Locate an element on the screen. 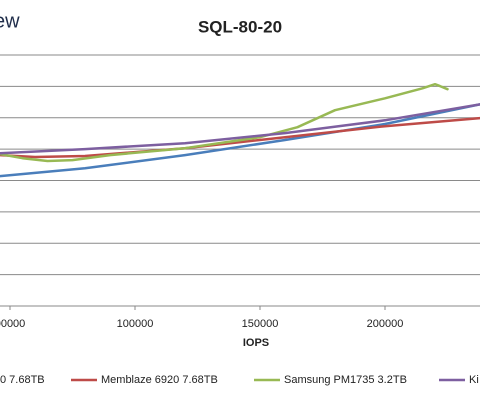 The image size is (480, 401). brand-logo: ew is located at coordinates (10, 21).